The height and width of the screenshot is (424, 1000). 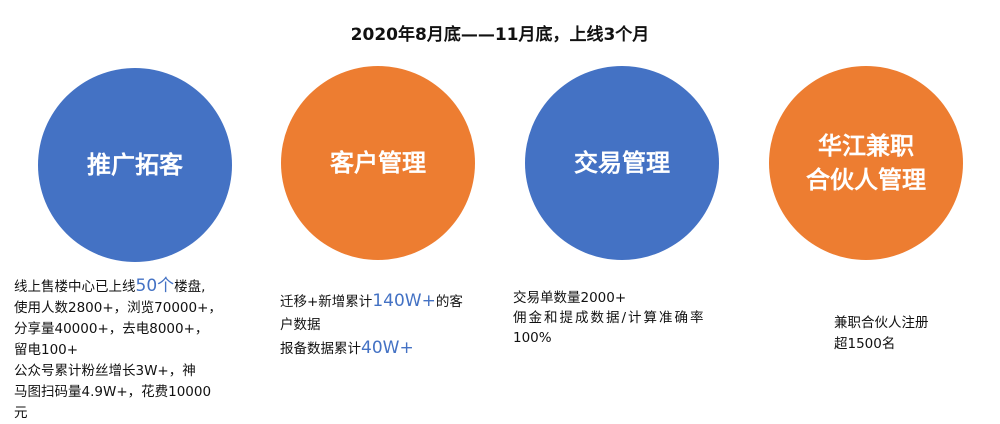 What do you see at coordinates (449, 302) in the screenshot?
I see `desc-text: 的客` at bounding box center [449, 302].